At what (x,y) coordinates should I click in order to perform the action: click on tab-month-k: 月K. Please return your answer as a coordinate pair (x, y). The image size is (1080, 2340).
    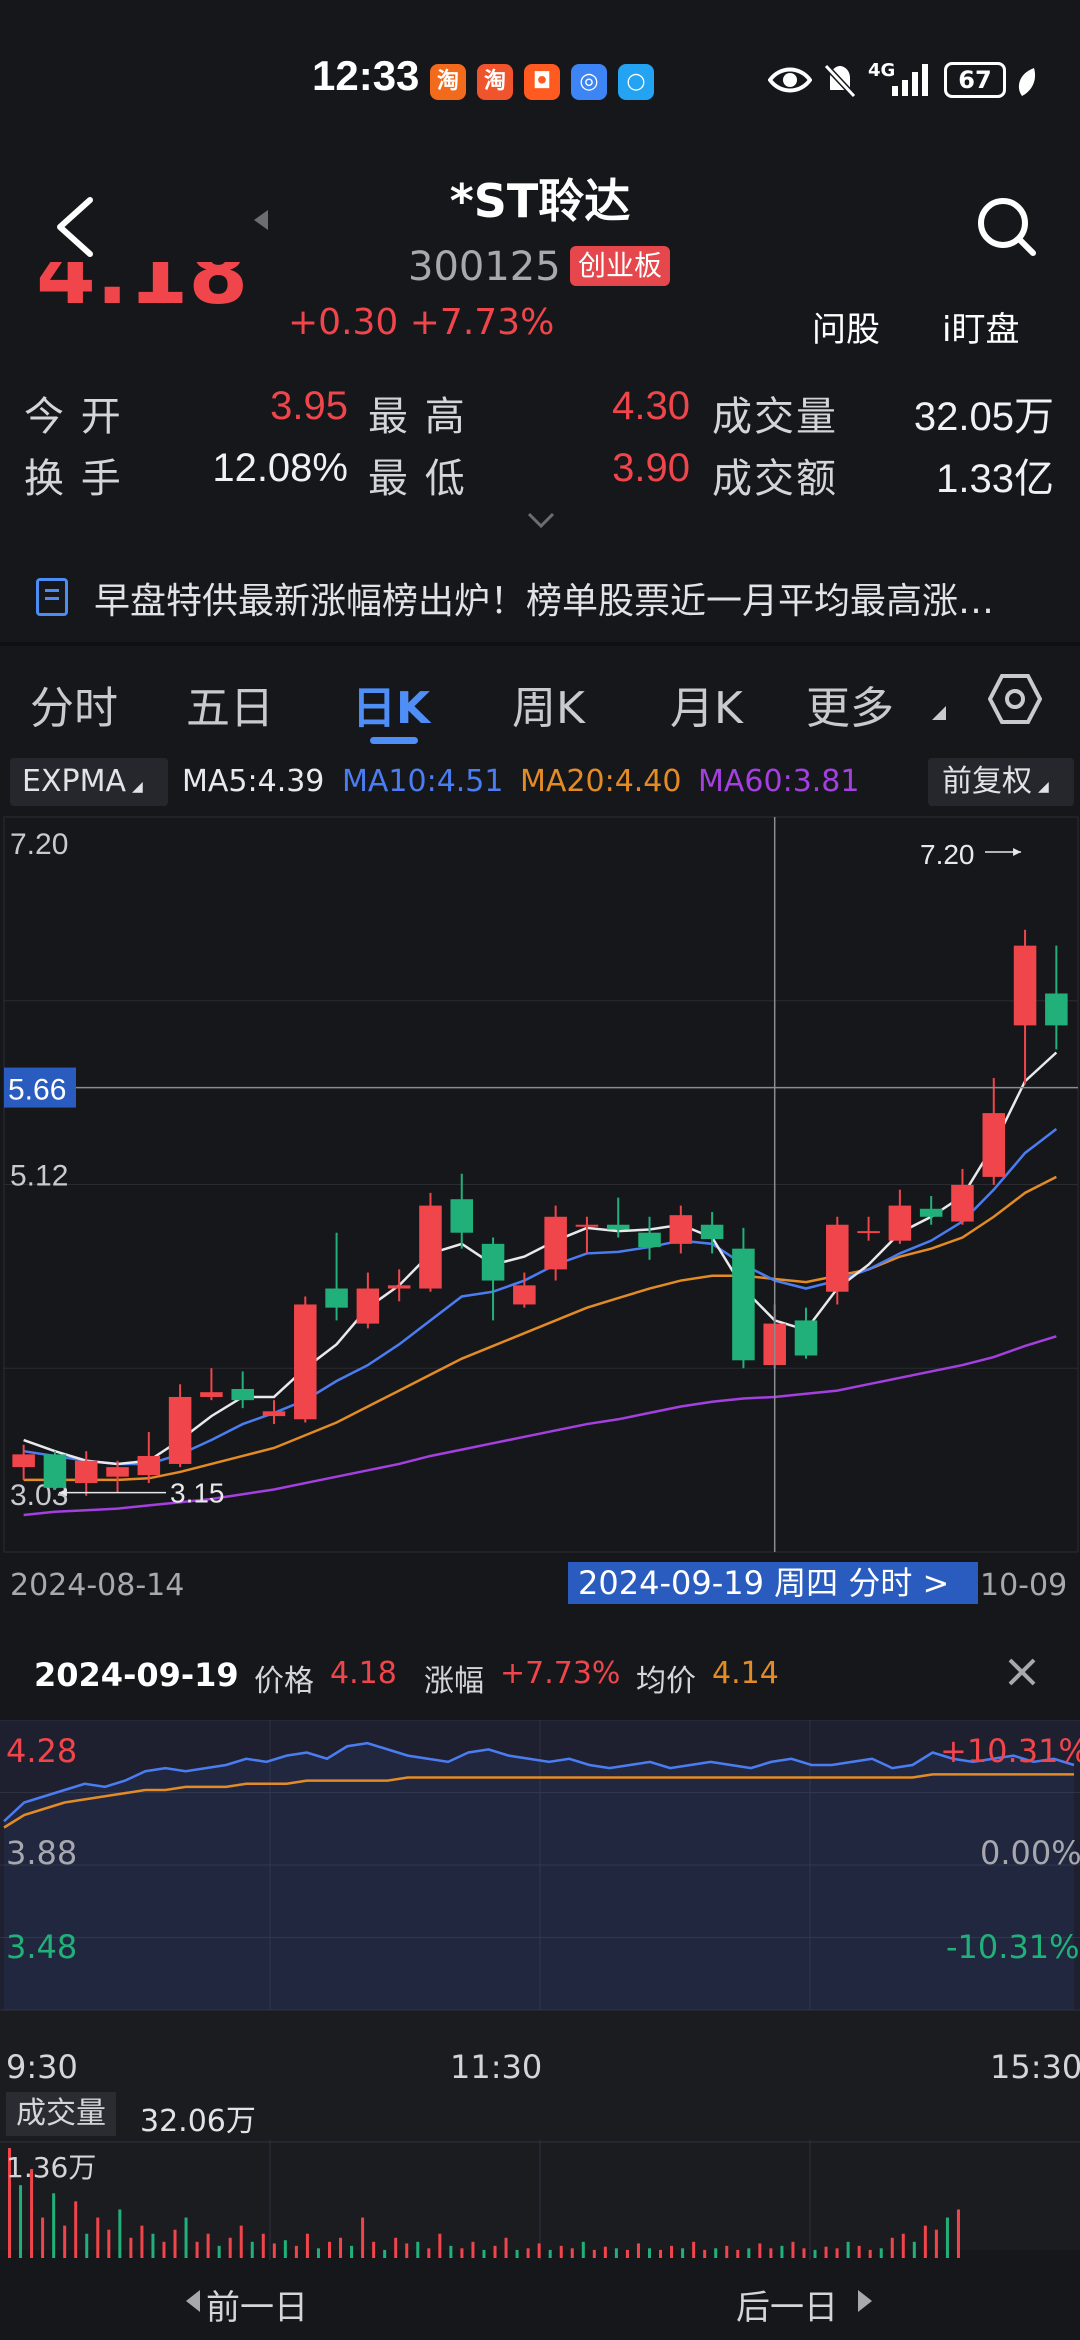
    Looking at the image, I should click on (706, 708).